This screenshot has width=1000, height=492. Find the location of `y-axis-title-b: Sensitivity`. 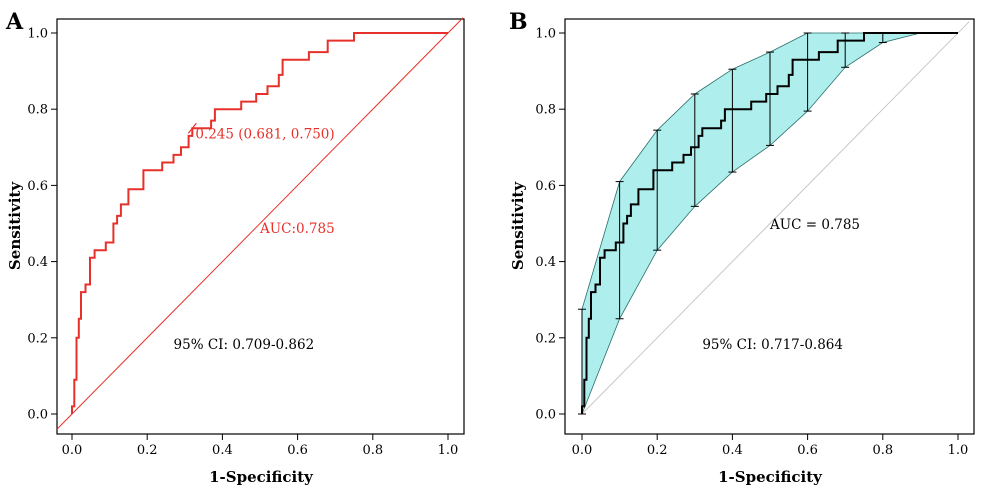

y-axis-title-b: Sensitivity is located at coordinates (518, 225).